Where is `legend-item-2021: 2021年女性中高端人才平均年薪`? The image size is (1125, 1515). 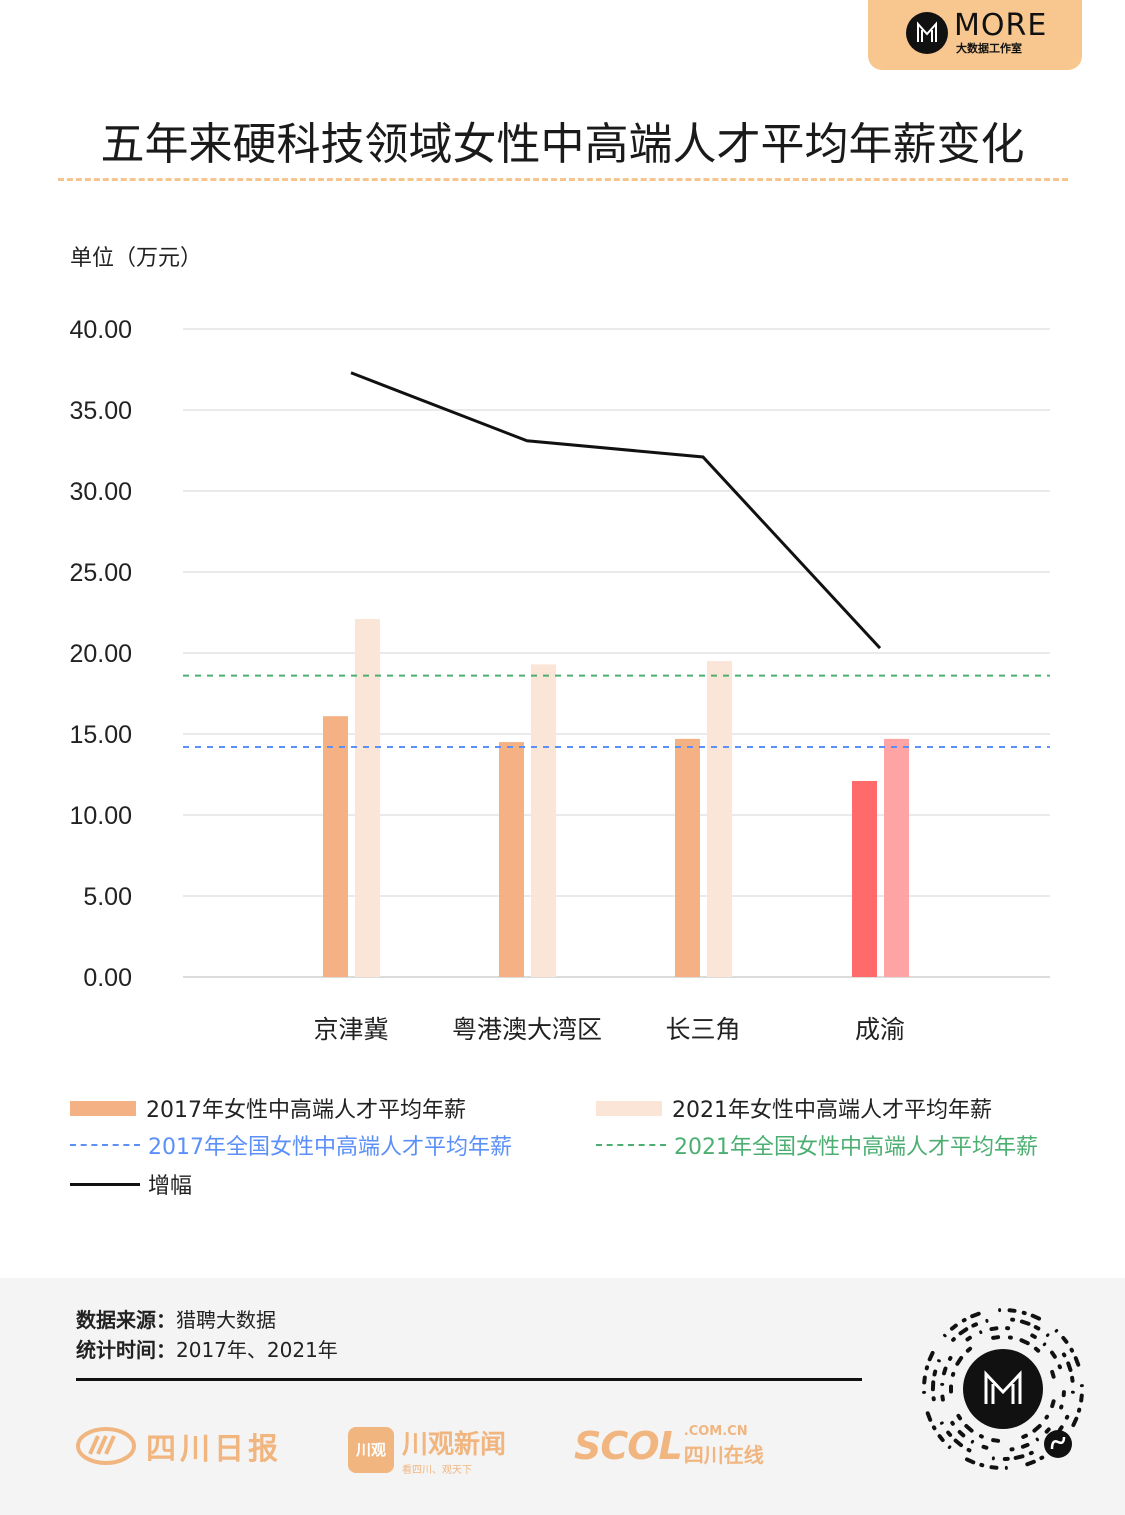
legend-item-2021: 2021年女性中高端人才平均年薪 is located at coordinates (794, 1108).